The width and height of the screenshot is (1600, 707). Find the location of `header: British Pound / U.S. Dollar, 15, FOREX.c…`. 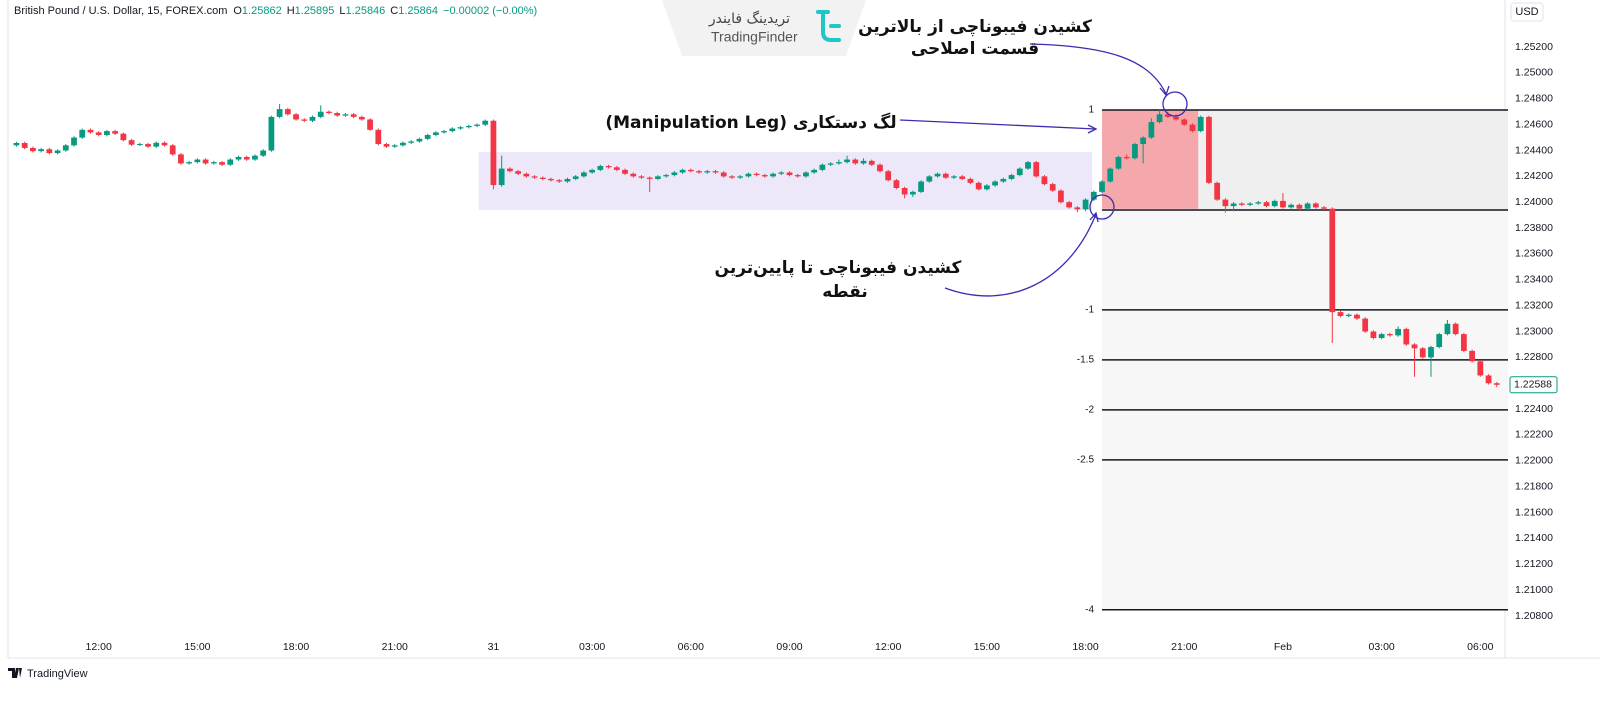

header: British Pound / U.S. Dollar, 15, FOREX.c… is located at coordinates (275, 11).